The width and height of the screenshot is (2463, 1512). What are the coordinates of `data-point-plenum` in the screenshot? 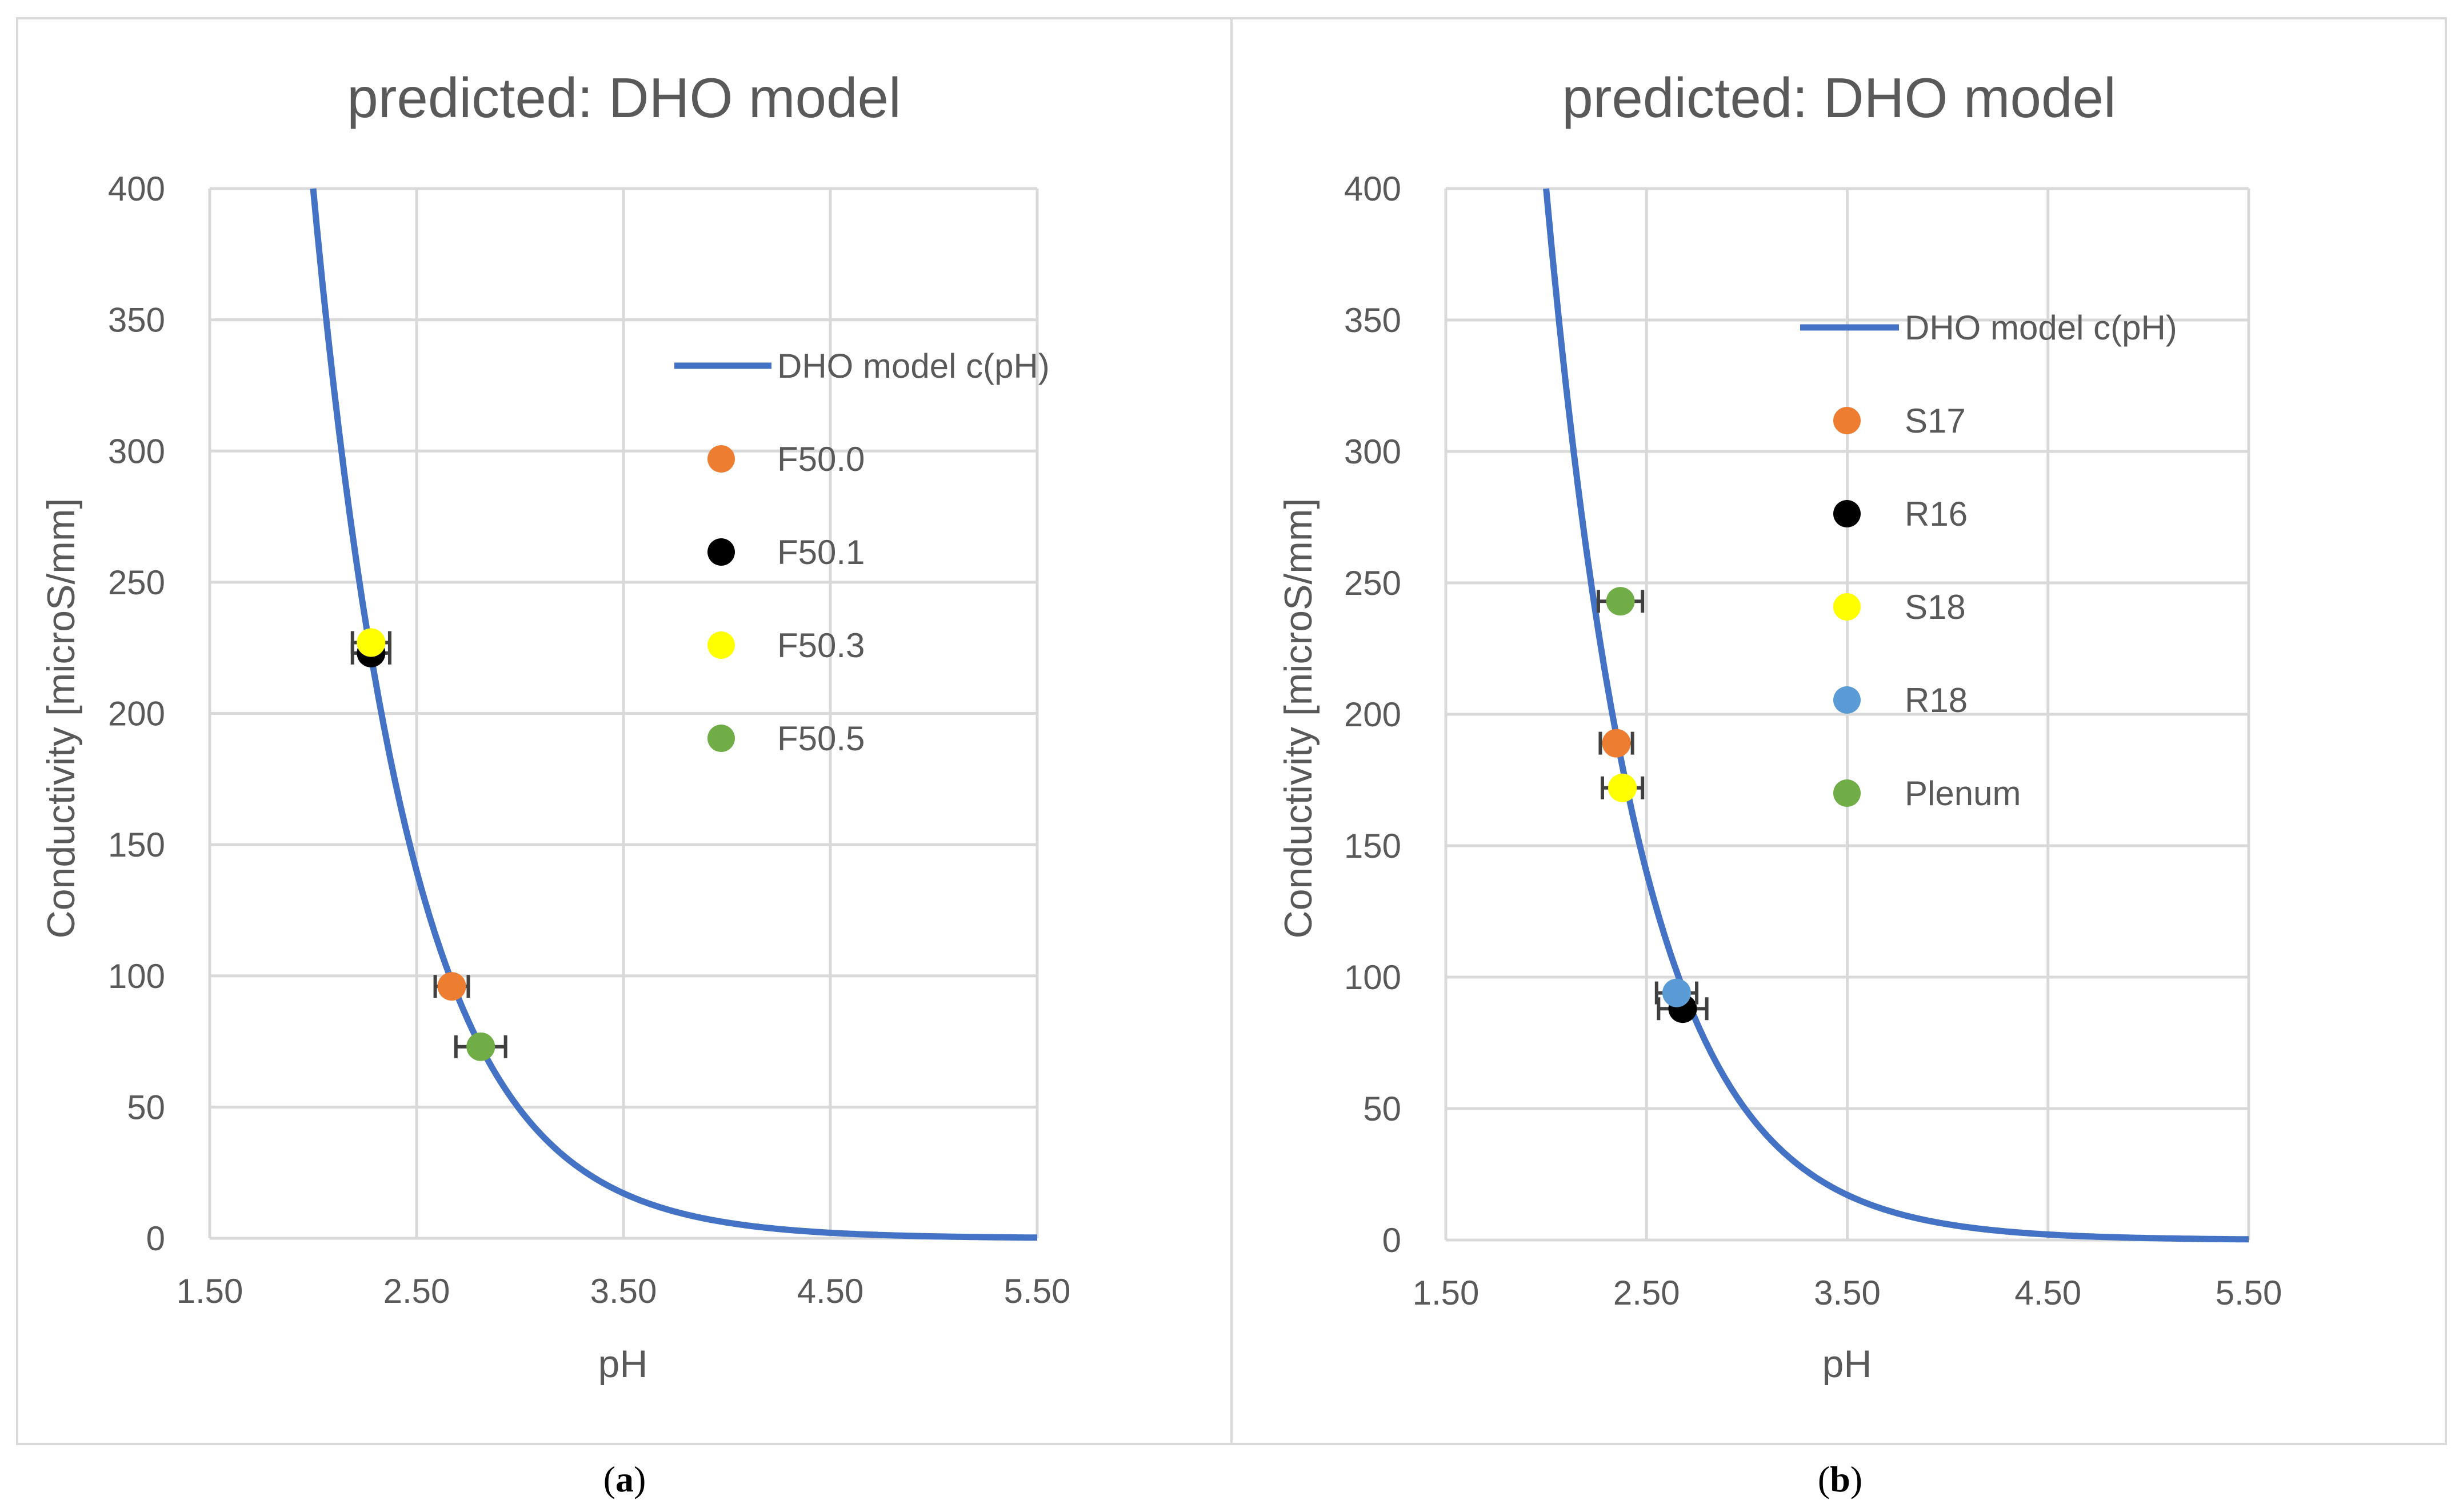 It's located at (1621, 601).